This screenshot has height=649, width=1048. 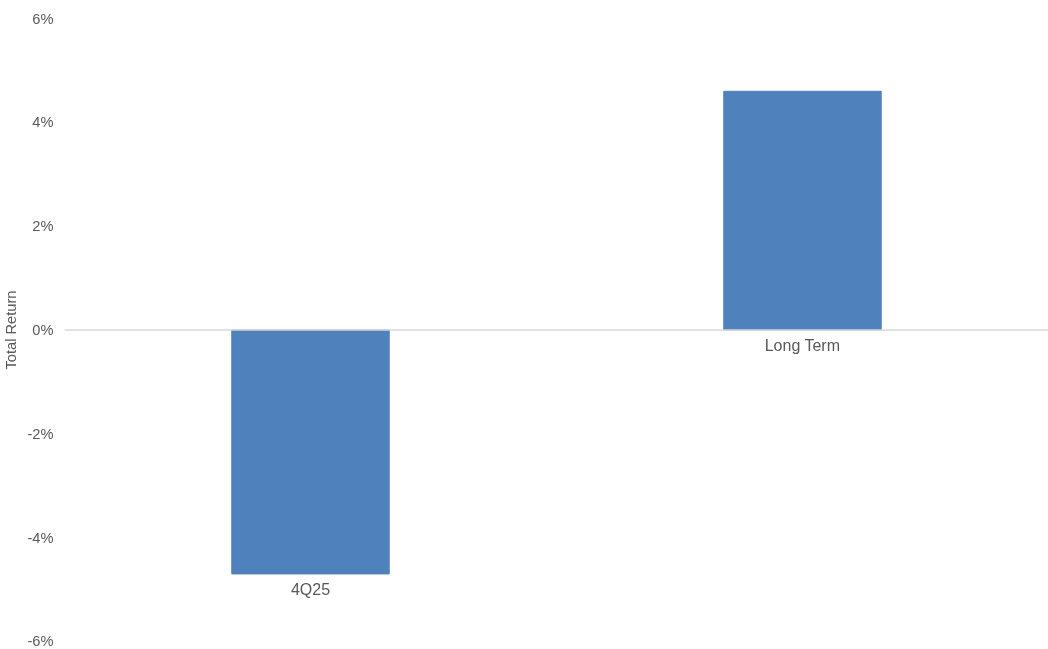 What do you see at coordinates (43, 330) in the screenshot?
I see `y-tick-label: 0%` at bounding box center [43, 330].